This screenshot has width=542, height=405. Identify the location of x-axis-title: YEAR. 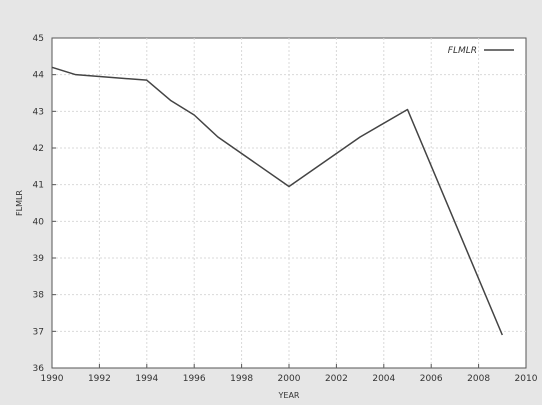
(289, 395).